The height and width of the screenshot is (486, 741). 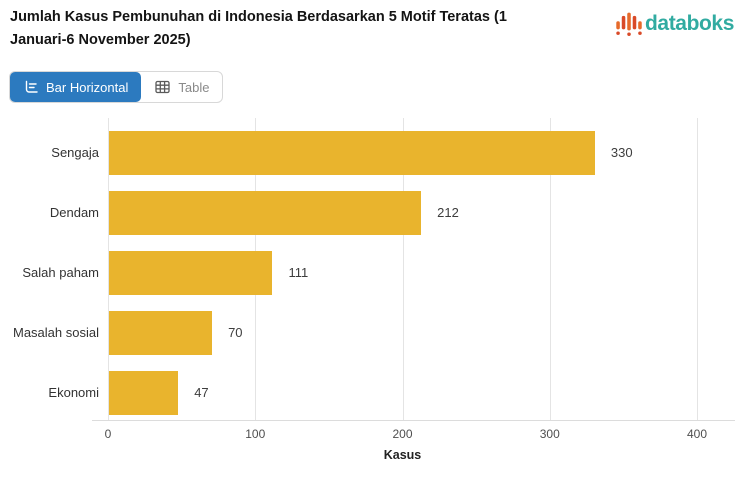 What do you see at coordinates (448, 212) in the screenshot?
I see `value-label-dendam: 212` at bounding box center [448, 212].